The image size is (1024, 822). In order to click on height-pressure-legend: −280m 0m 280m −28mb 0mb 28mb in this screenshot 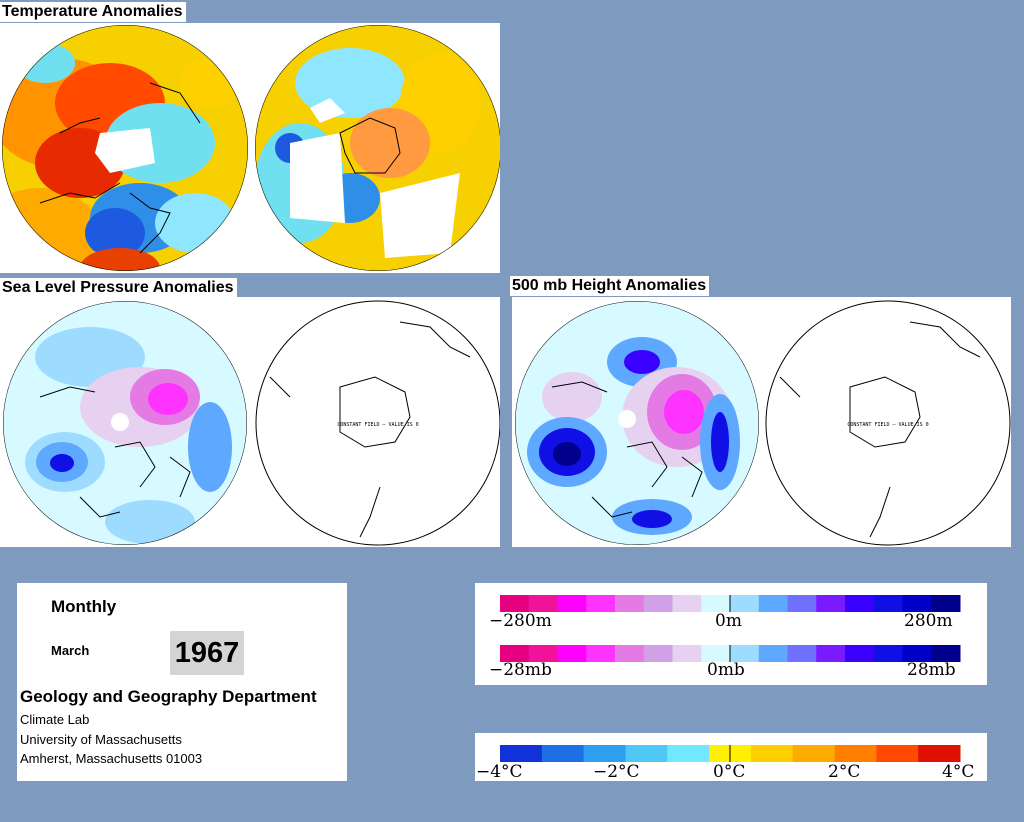, I will do `click(731, 634)`.